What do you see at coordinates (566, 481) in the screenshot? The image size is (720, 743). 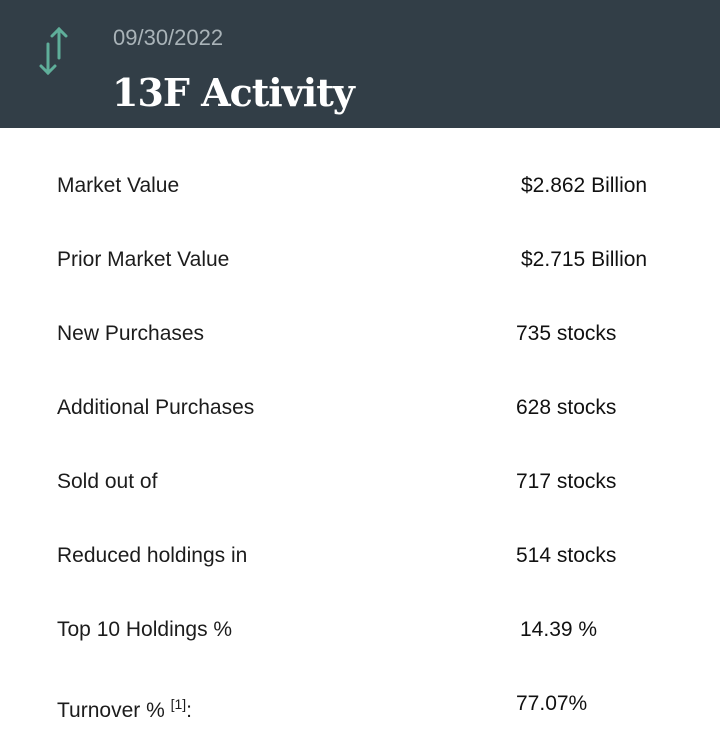 I see `row-value: 717 stocks` at bounding box center [566, 481].